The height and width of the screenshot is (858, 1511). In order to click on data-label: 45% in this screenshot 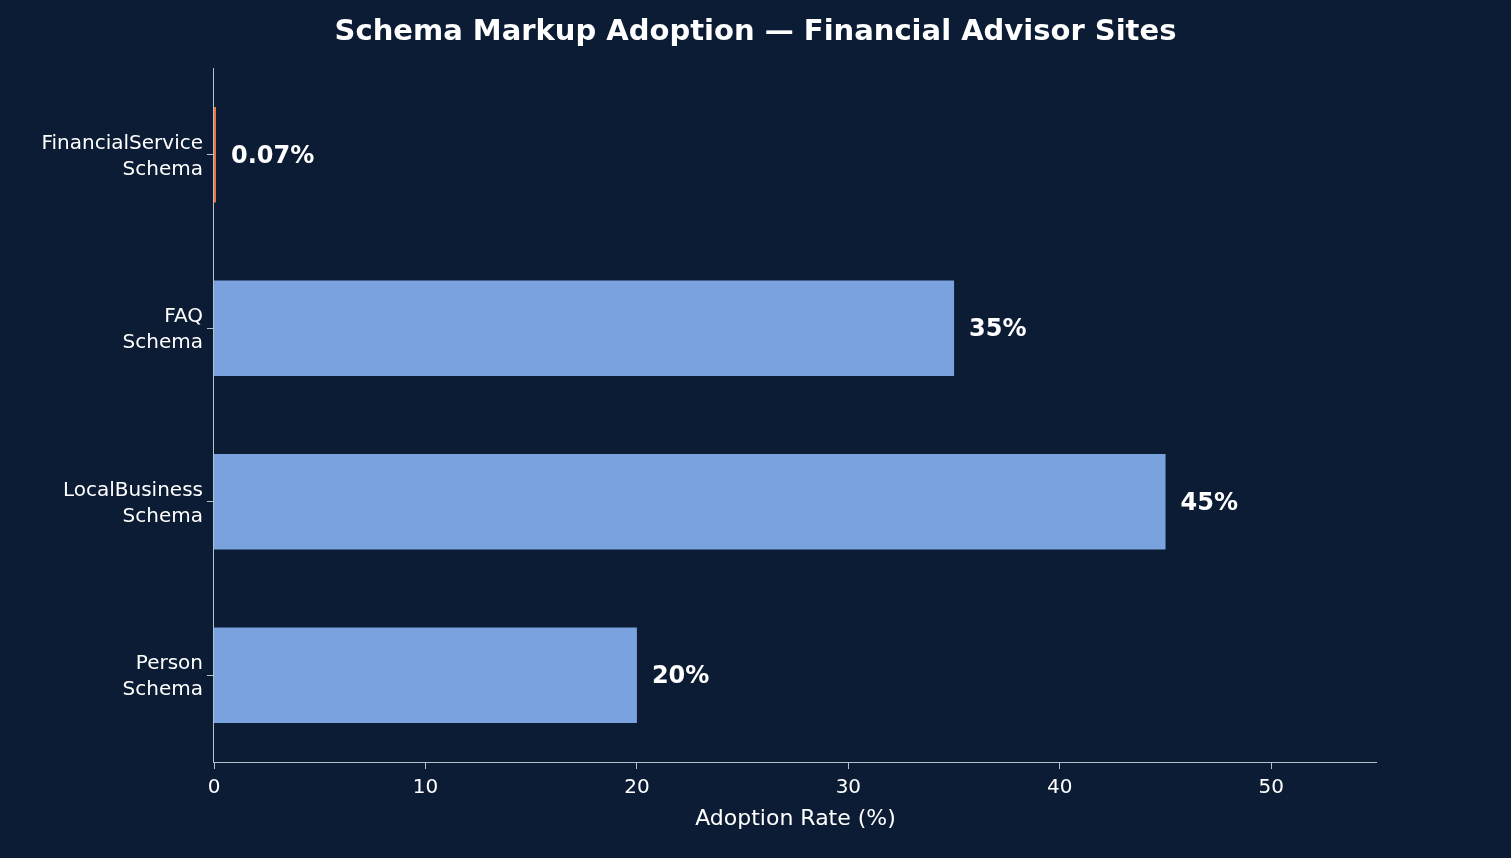, I will do `click(1203, 501)`.